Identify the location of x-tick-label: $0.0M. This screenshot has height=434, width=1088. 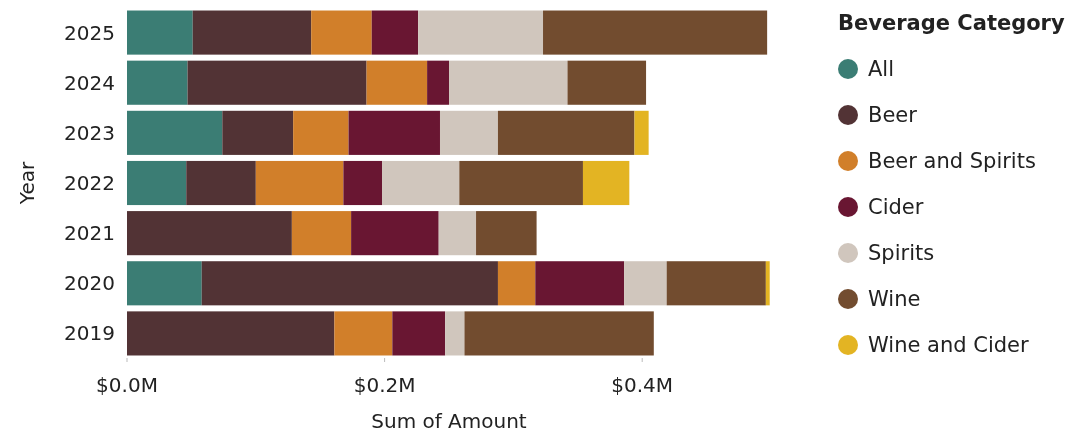
(127, 385).